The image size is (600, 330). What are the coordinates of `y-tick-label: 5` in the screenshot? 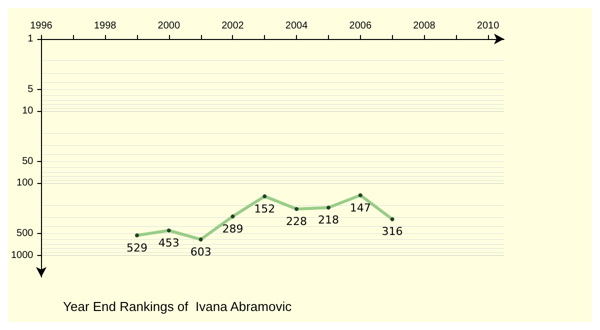 It's located at (31, 89).